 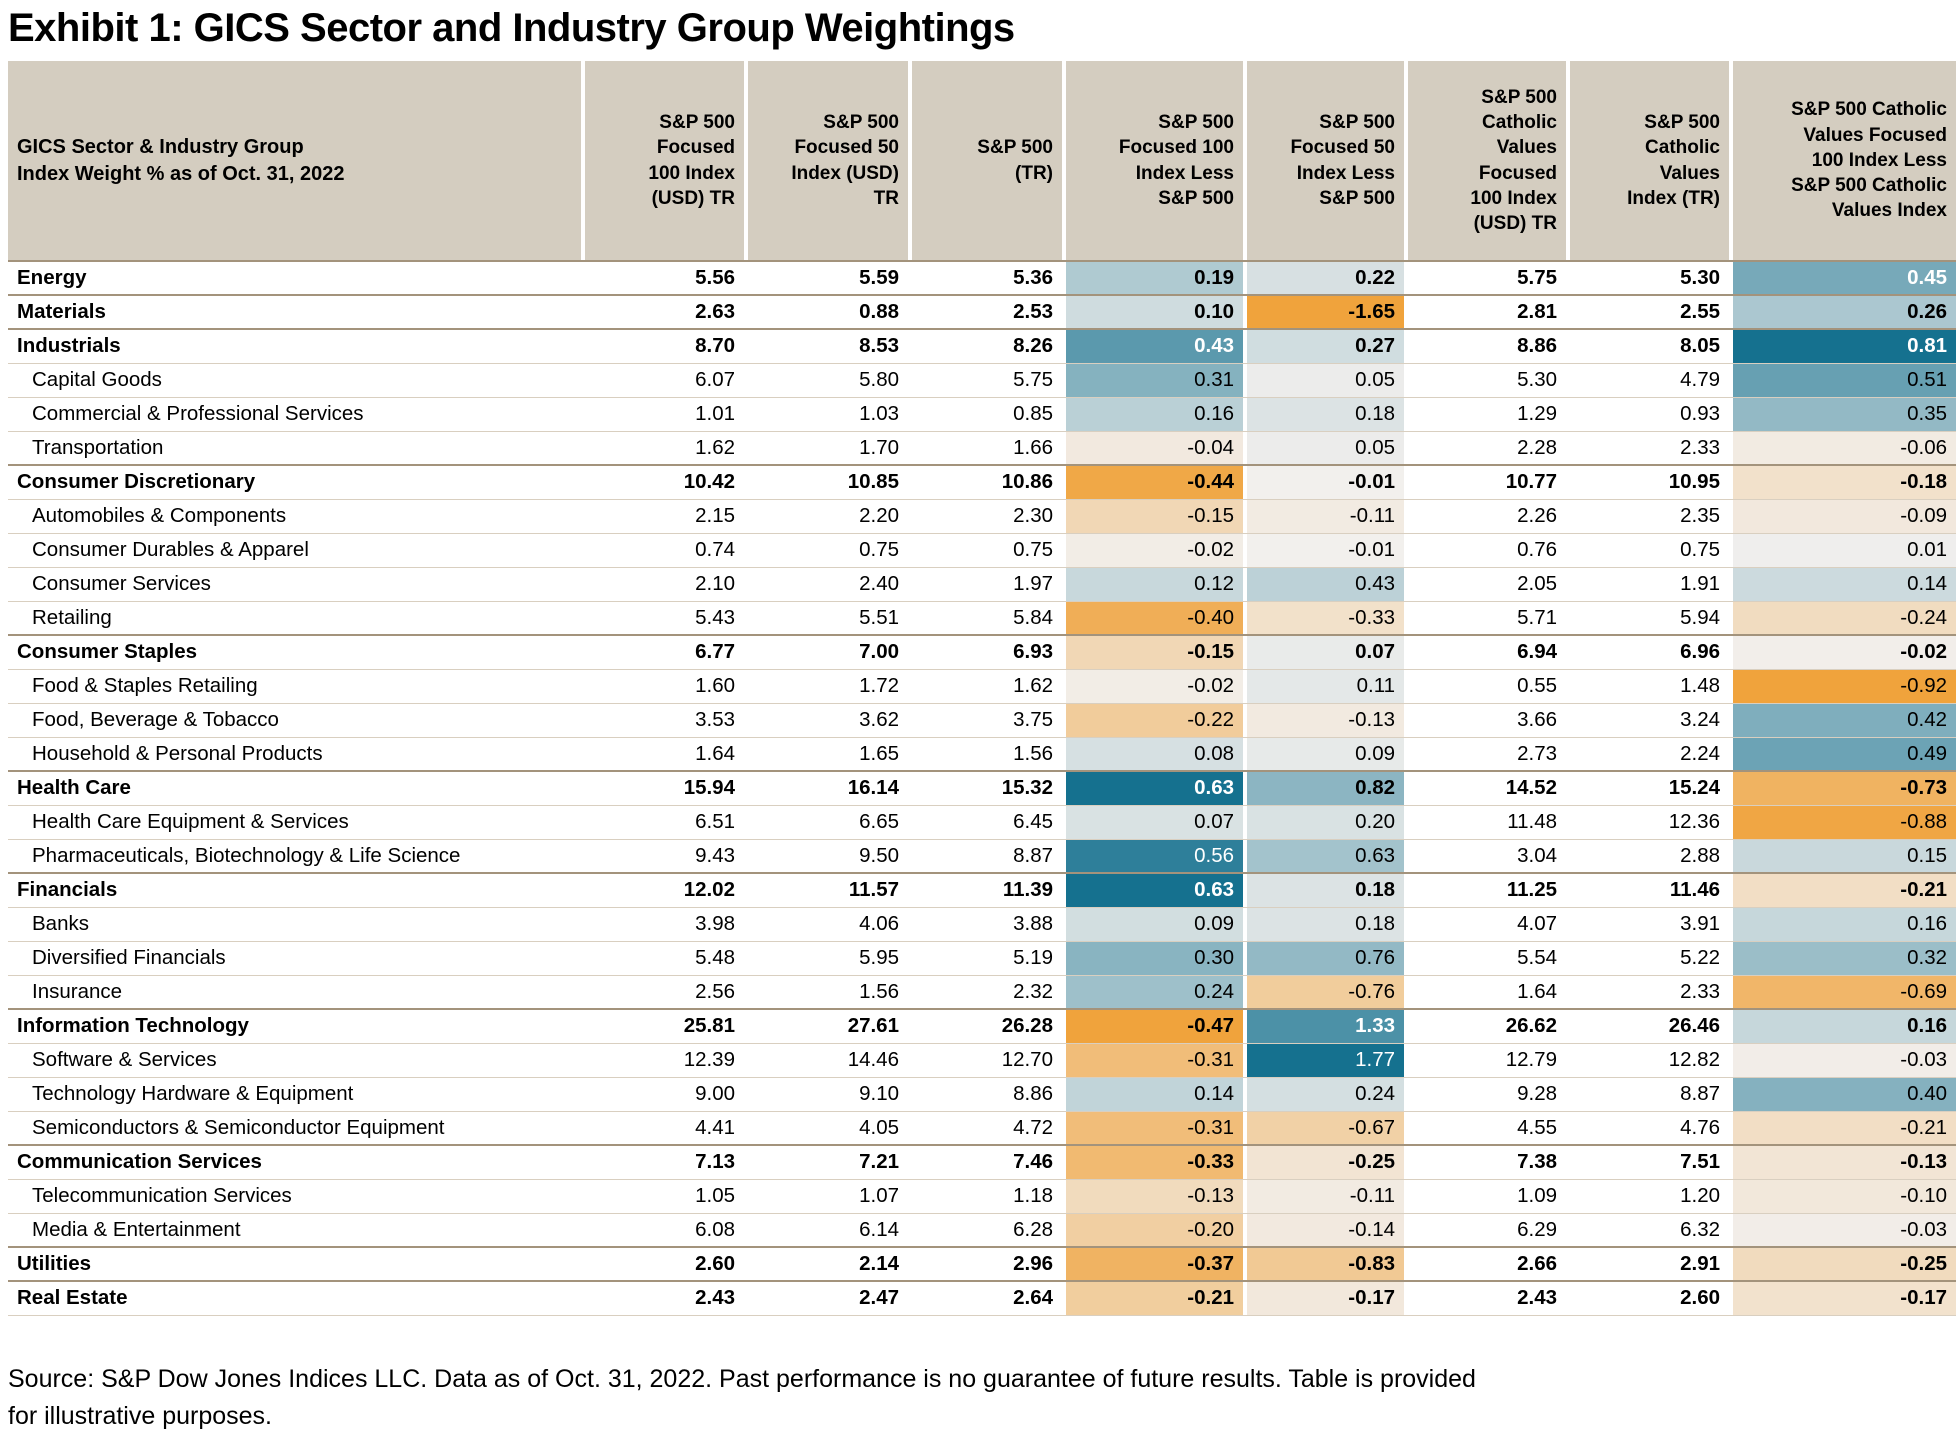 What do you see at coordinates (662, 889) in the screenshot?
I see `cell-f100: 12.02` at bounding box center [662, 889].